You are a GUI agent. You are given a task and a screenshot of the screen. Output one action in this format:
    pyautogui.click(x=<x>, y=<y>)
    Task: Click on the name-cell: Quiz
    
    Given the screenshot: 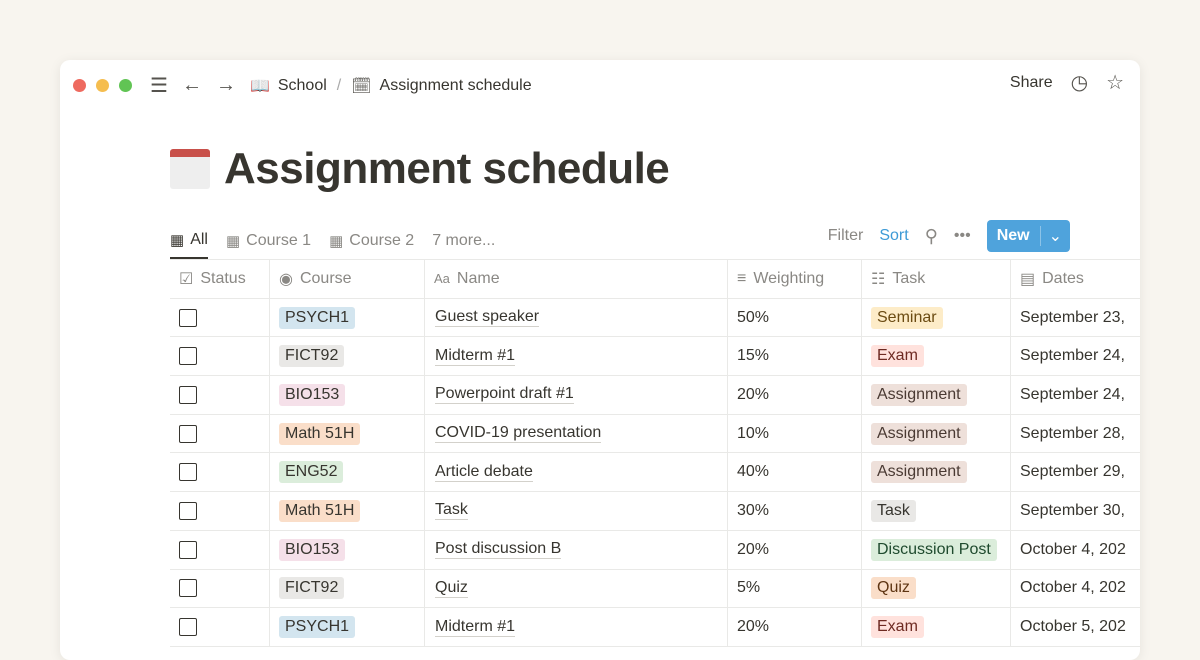 What is the action you would take?
    pyautogui.click(x=576, y=588)
    